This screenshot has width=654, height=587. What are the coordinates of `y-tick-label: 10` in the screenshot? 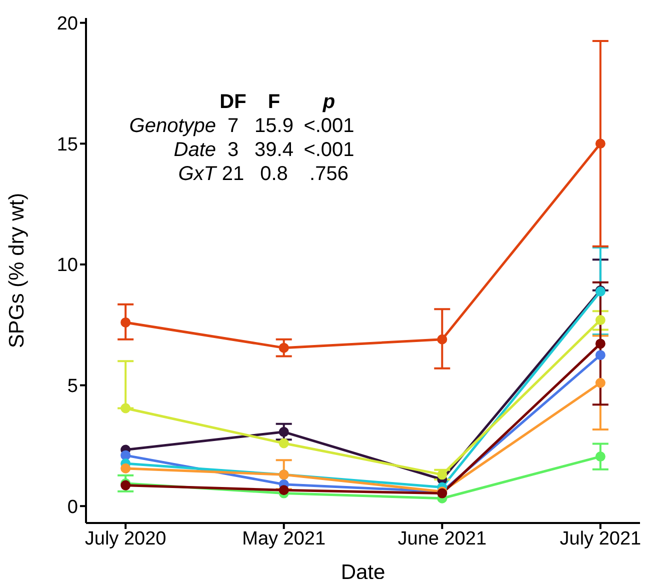 It's located at (67, 265).